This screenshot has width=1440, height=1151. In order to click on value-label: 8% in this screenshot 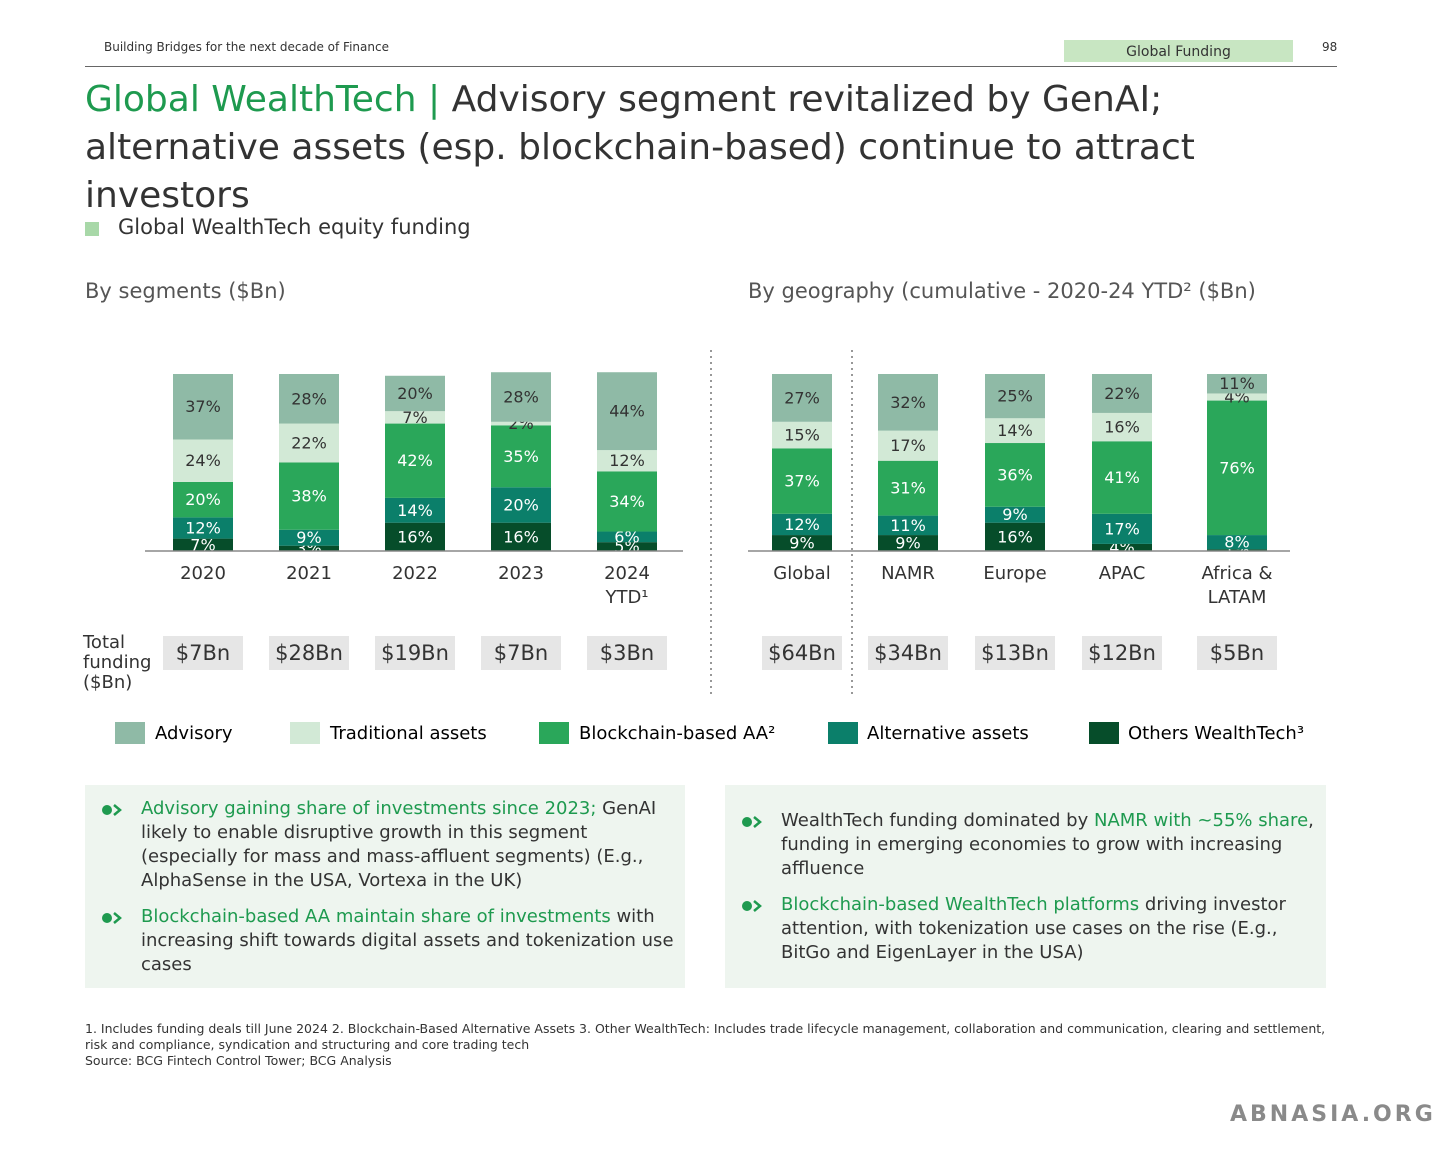, I will do `click(1236, 542)`.